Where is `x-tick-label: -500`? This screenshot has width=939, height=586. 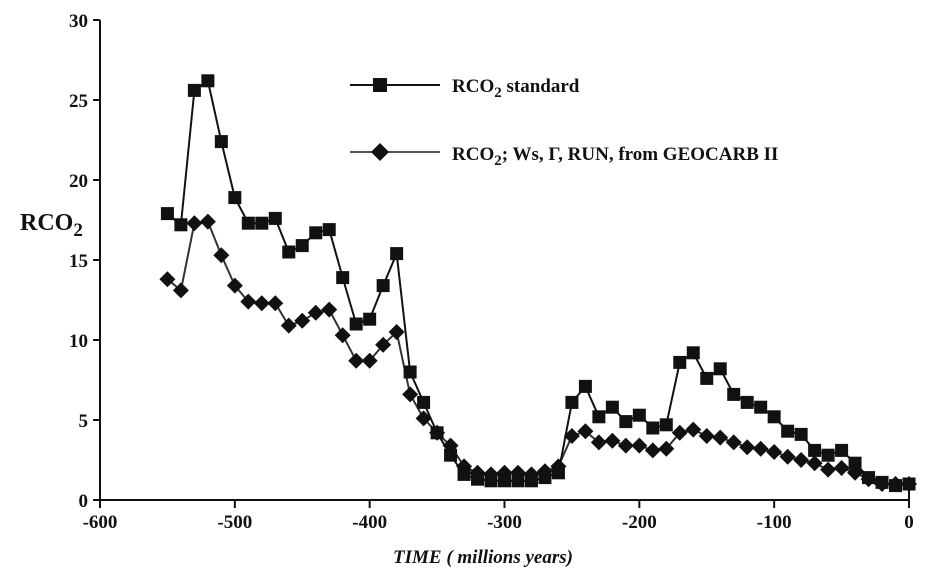
x-tick-label: -500 is located at coordinates (234, 522).